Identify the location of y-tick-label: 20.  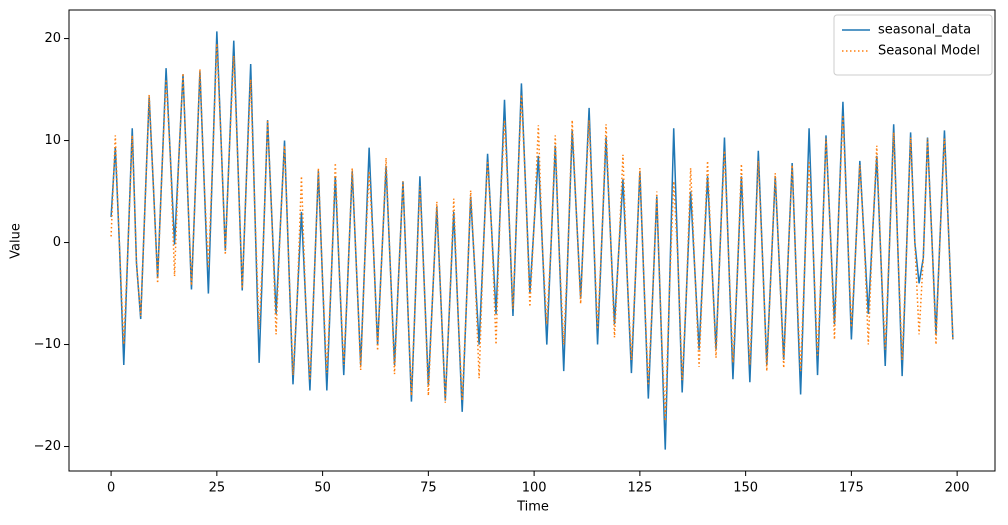
(52, 38).